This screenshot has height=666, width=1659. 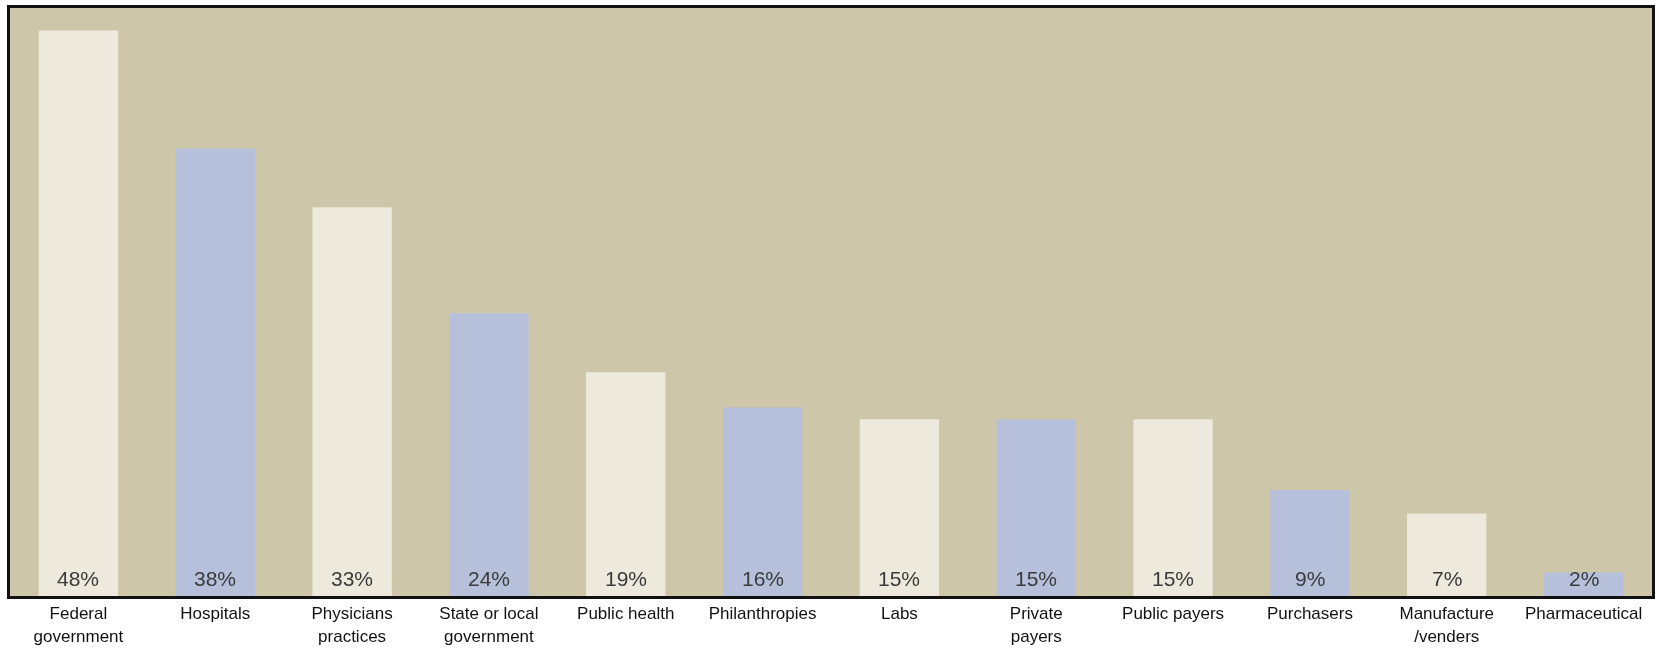 What do you see at coordinates (215, 614) in the screenshot?
I see `x-tick-label: Hospitals` at bounding box center [215, 614].